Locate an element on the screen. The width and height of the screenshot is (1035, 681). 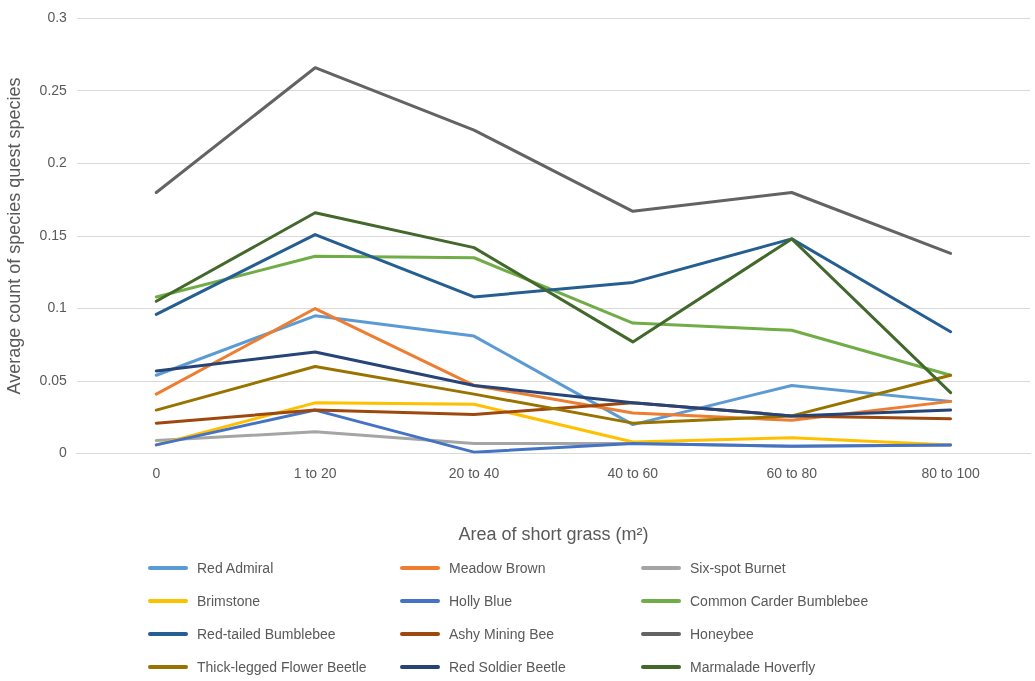
y-tick-label: 0.15 is located at coordinates (53, 234).